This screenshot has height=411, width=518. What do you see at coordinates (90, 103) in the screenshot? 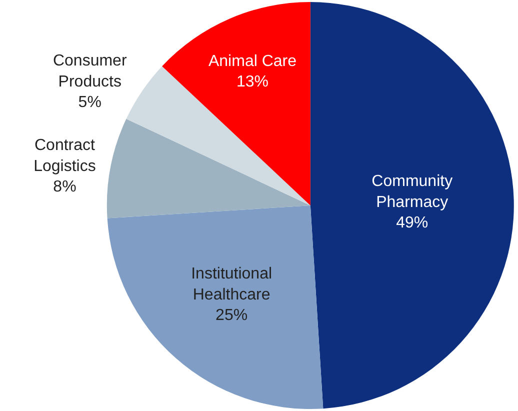
I see `data-label: 5%` at bounding box center [90, 103].